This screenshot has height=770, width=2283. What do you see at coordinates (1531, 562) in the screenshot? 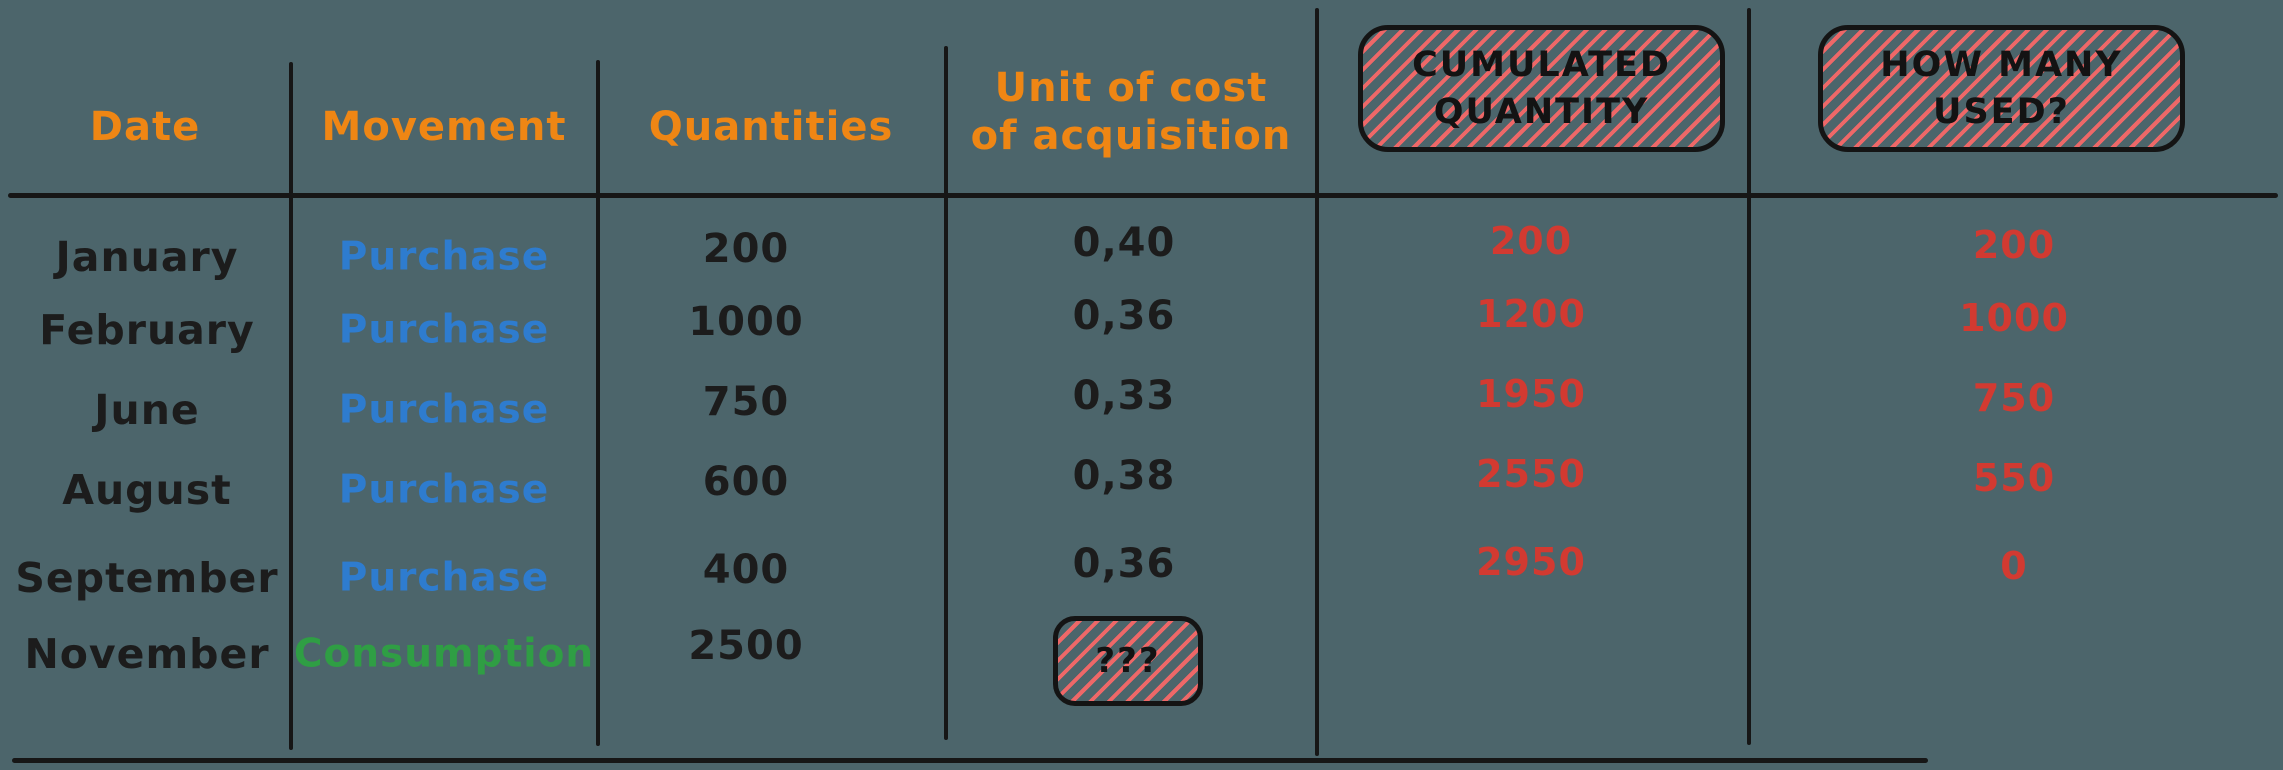
I see `cumulated-quantity-cell: 2950` at bounding box center [1531, 562].